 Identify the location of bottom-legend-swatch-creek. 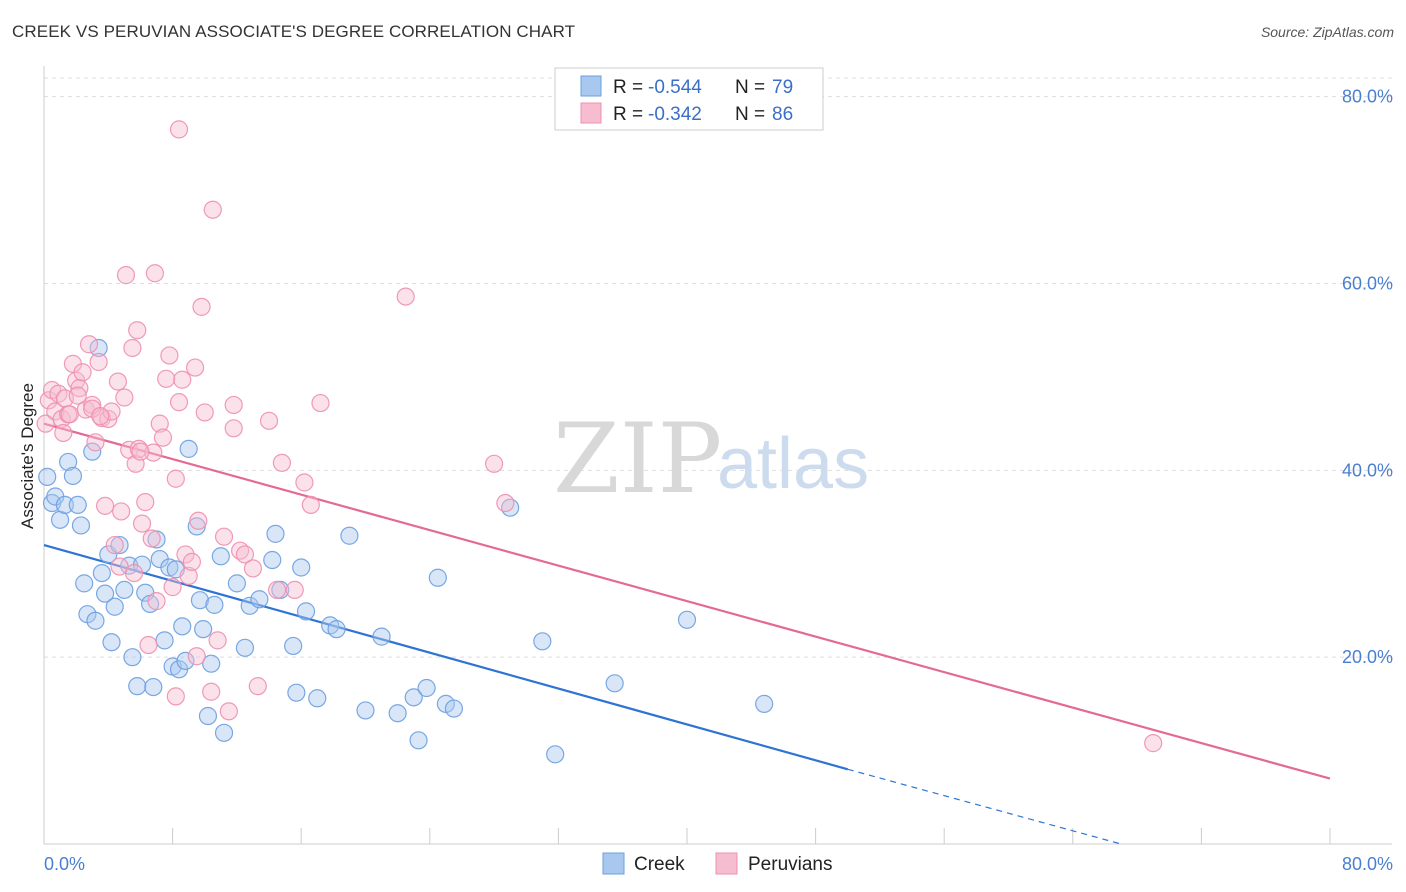
(613, 863).